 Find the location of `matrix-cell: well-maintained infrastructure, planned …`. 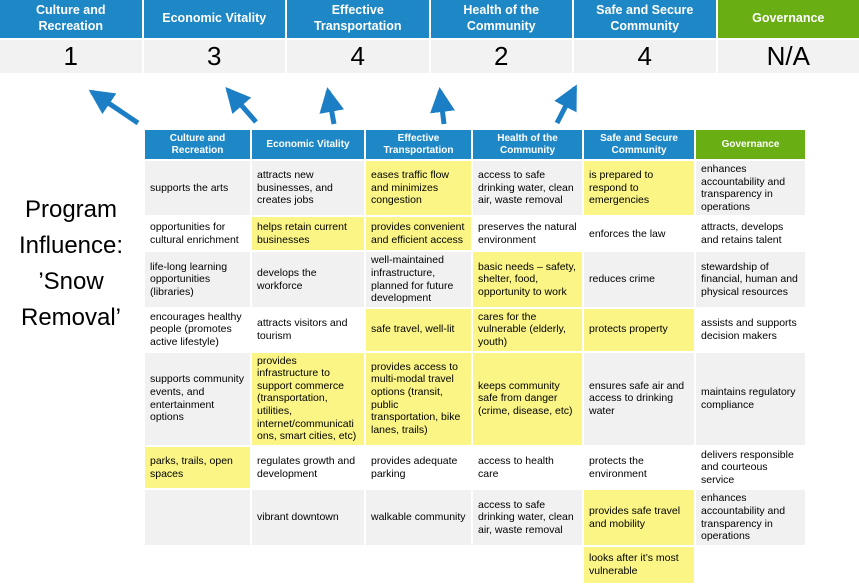

matrix-cell: well-maintained infrastructure, planned … is located at coordinates (418, 279).